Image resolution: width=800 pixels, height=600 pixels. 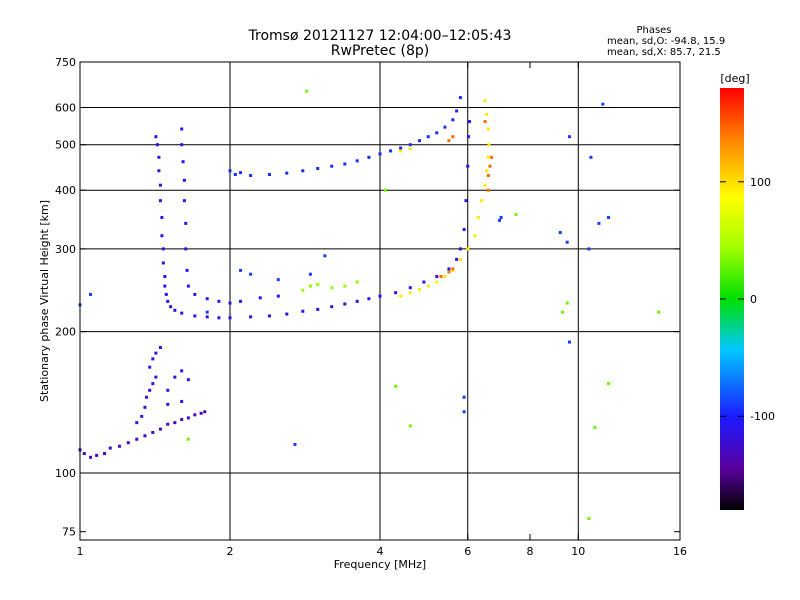 What do you see at coordinates (230, 551) in the screenshot?
I see `x-tick-label: 2` at bounding box center [230, 551].